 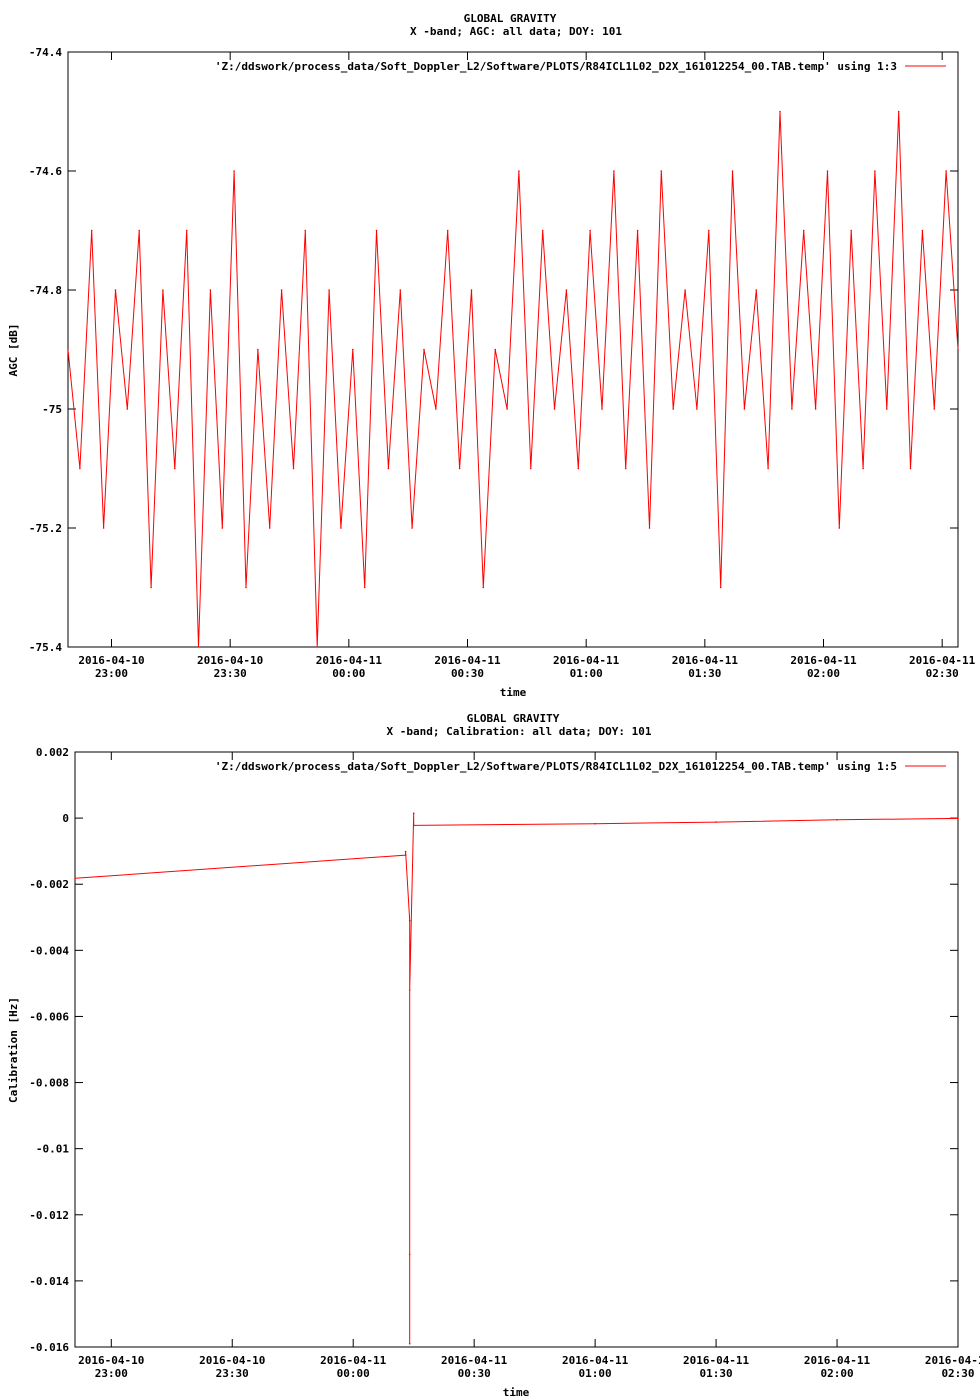 I want to click on x-tick-label: 01:30, so click(x=704, y=673).